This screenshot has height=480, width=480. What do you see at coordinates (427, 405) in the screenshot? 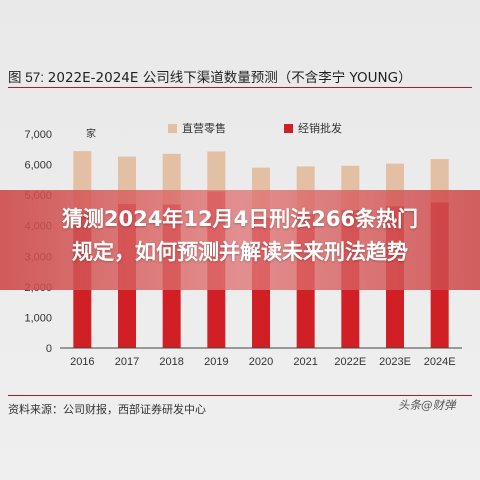
I see `watermark: 头条@财弹` at bounding box center [427, 405].